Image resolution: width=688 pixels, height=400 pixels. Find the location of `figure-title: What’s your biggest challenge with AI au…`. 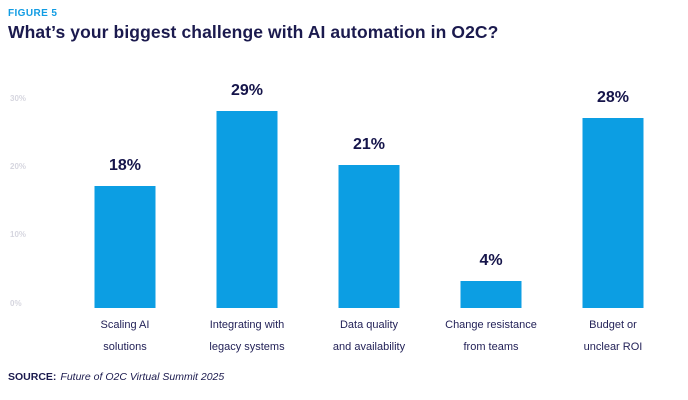

figure-title: What’s your biggest challenge with AI au… is located at coordinates (253, 32).